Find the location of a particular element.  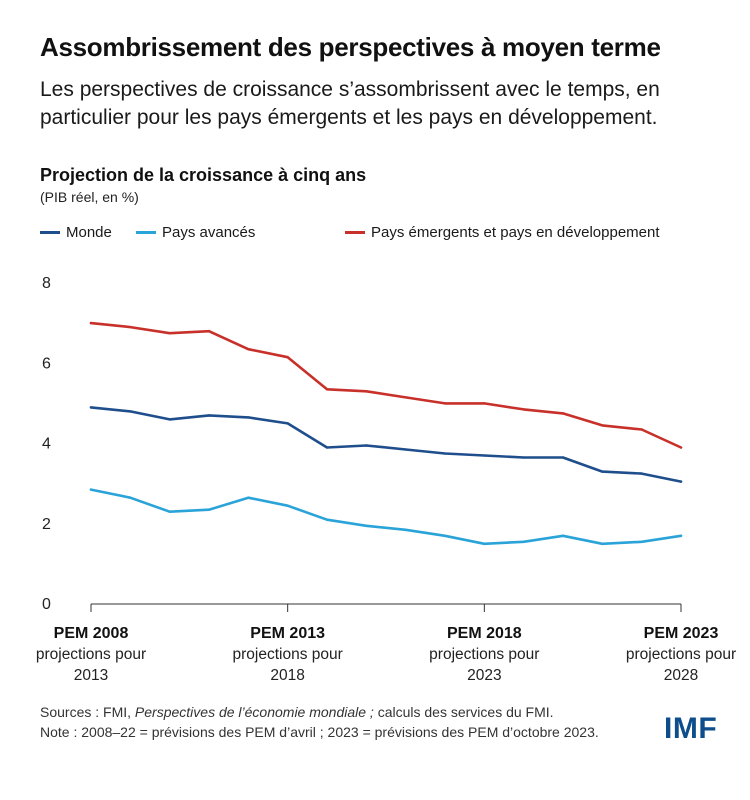

legend-item-monde: Monde is located at coordinates (76, 232).